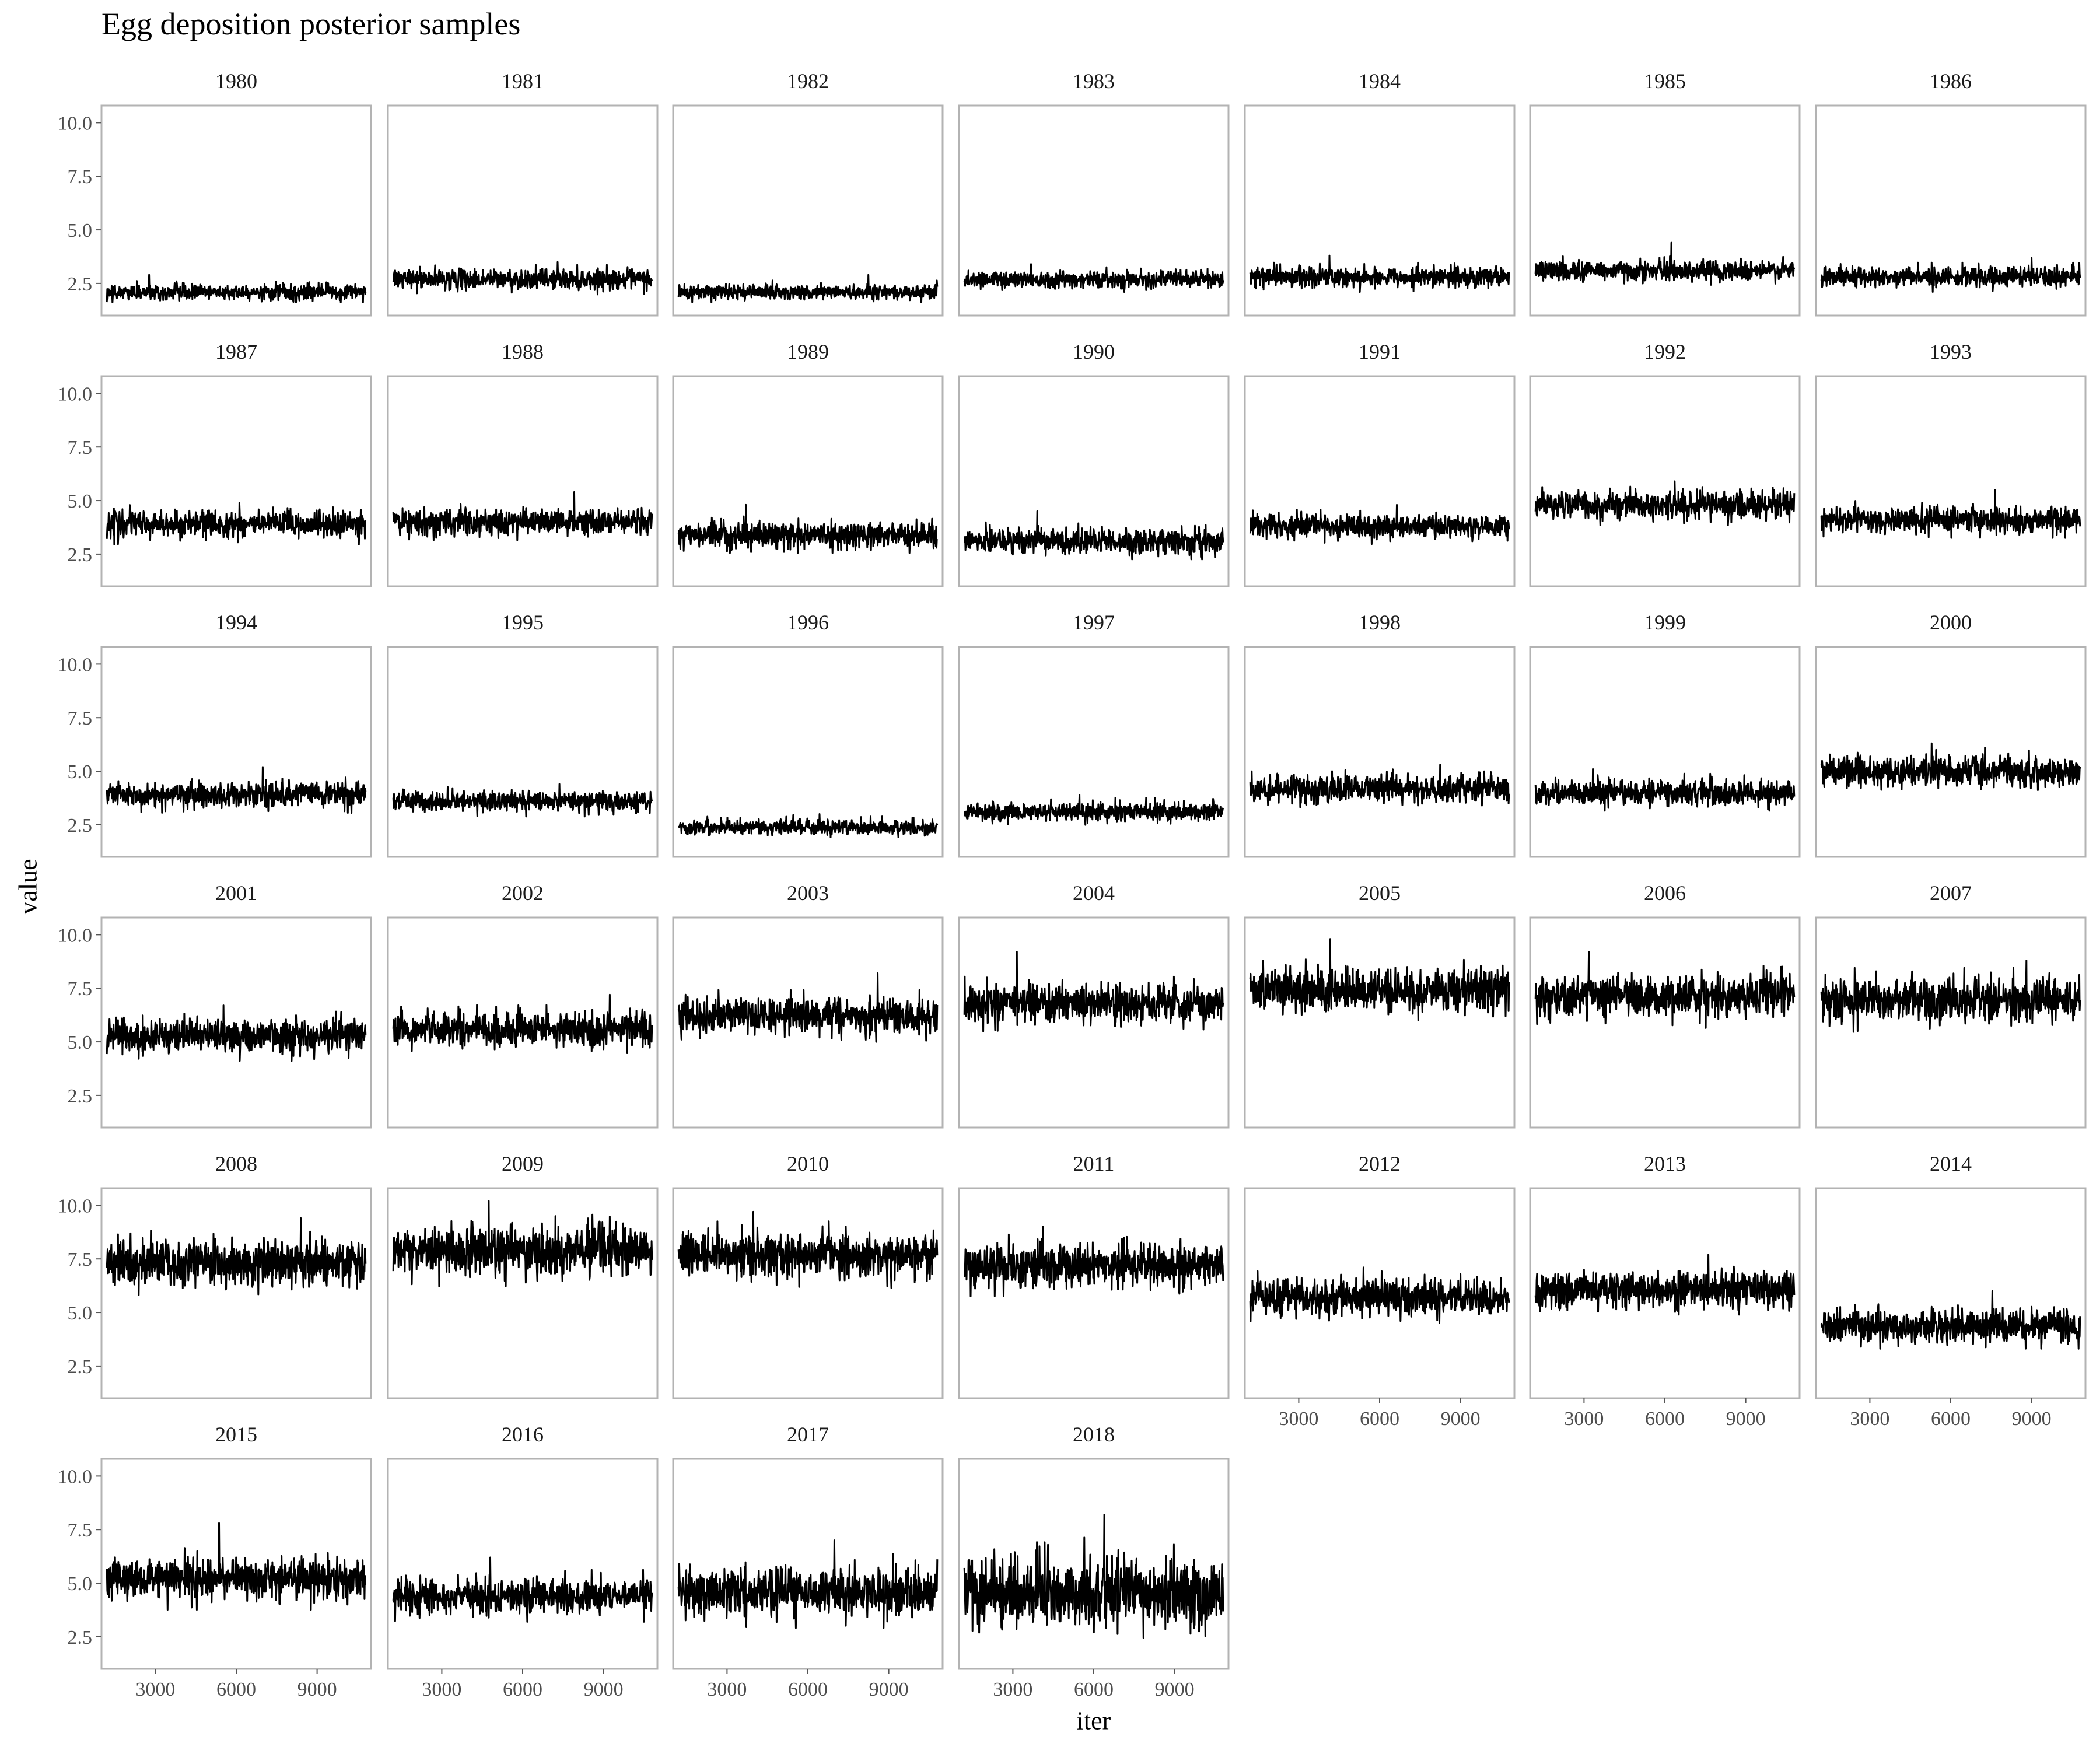 The width and height of the screenshot is (2100, 1750). Describe the element at coordinates (1951, 734) in the screenshot. I see `facet-panel-2000: 2000` at that location.